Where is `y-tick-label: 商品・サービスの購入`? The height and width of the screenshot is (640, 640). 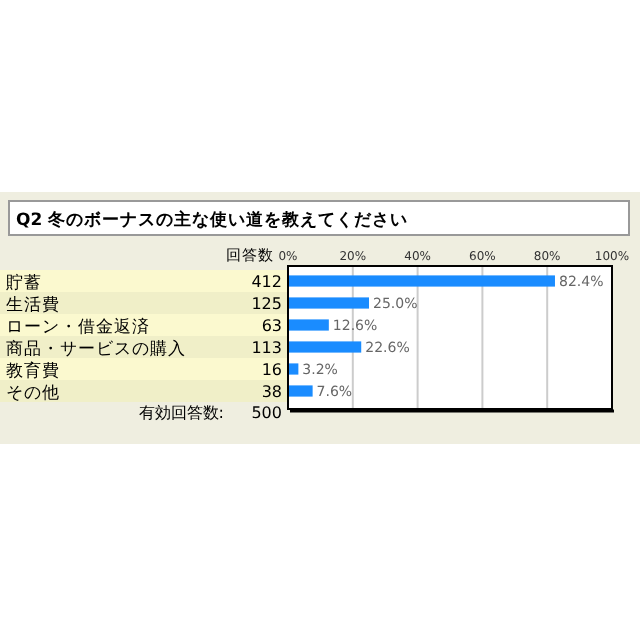
y-tick-label: 商品・サービスの購入 is located at coordinates (96, 349).